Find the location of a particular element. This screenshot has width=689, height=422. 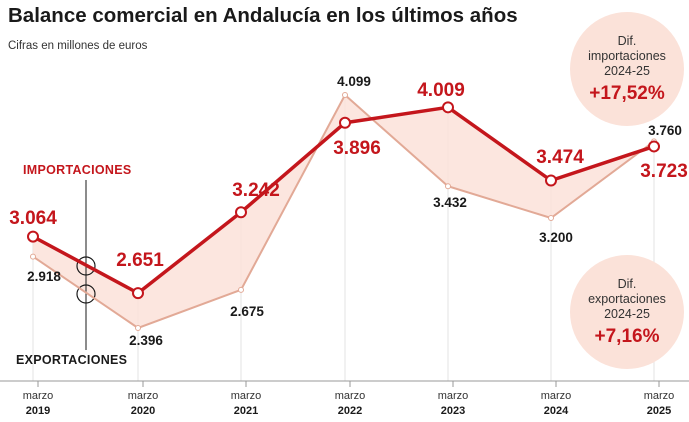

imports-badge-value: +17,52% is located at coordinates (627, 93).